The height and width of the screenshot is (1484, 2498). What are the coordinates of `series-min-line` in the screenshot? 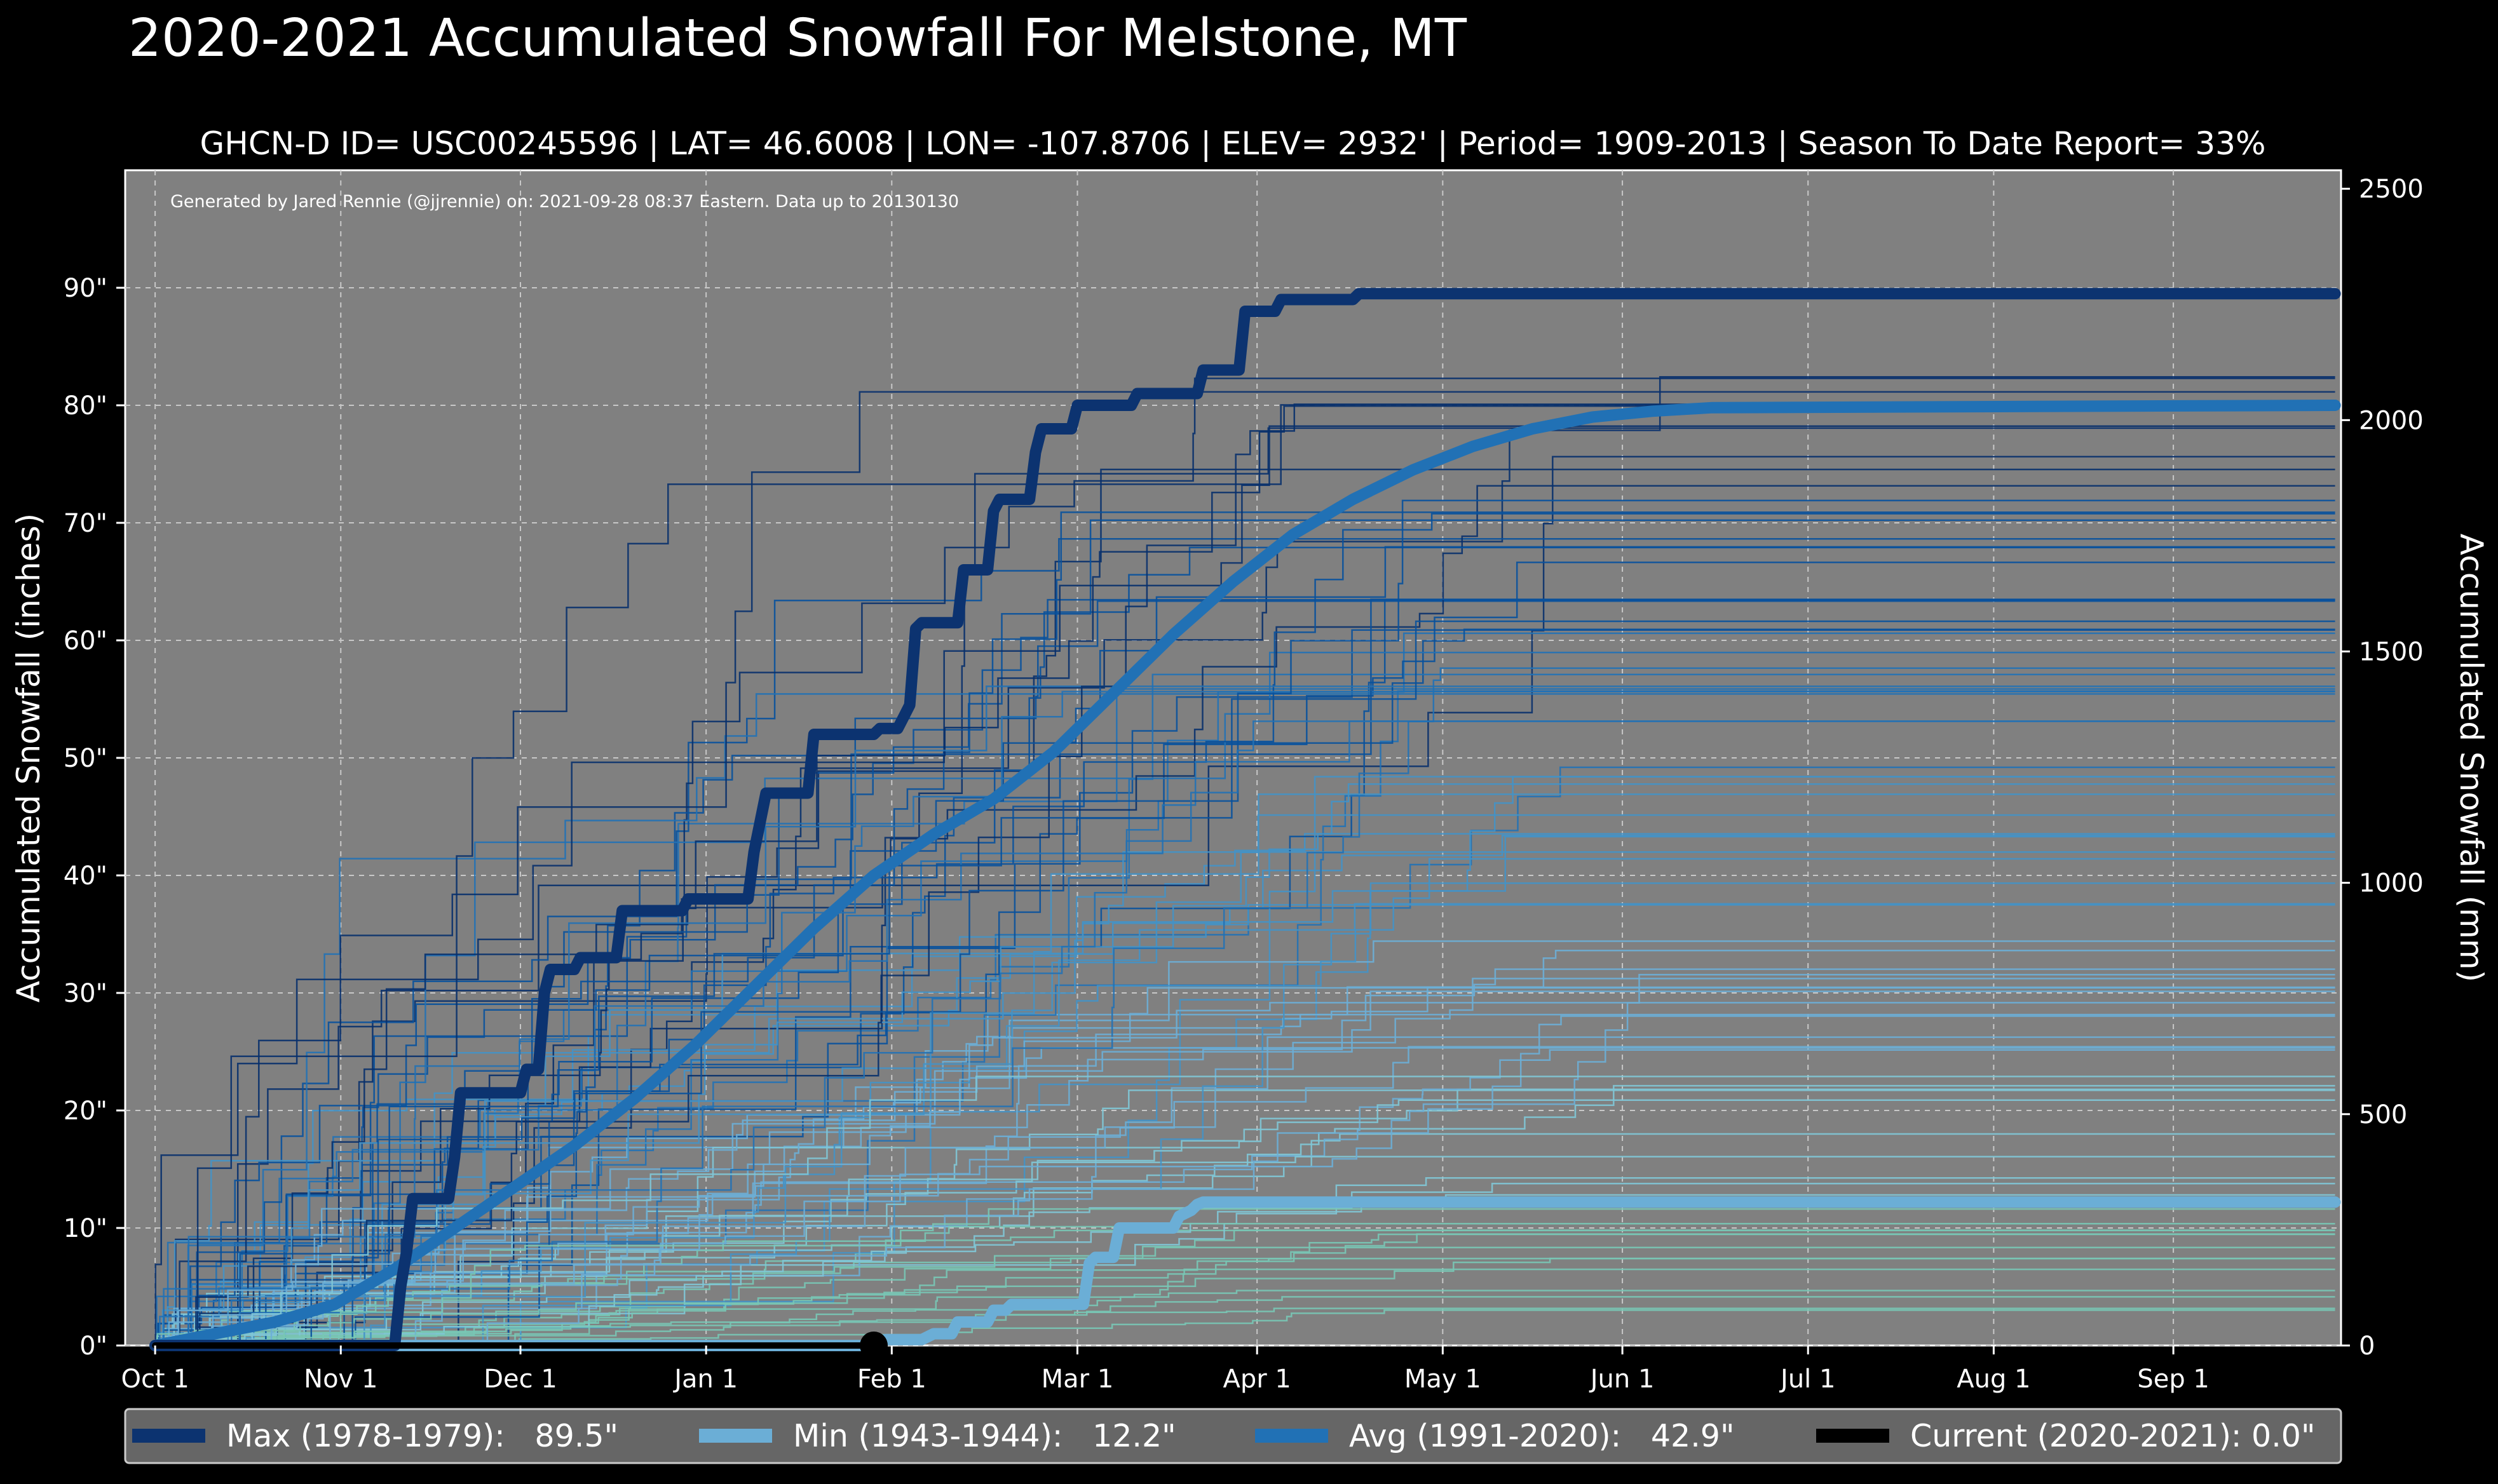 It's located at (1245, 1273).